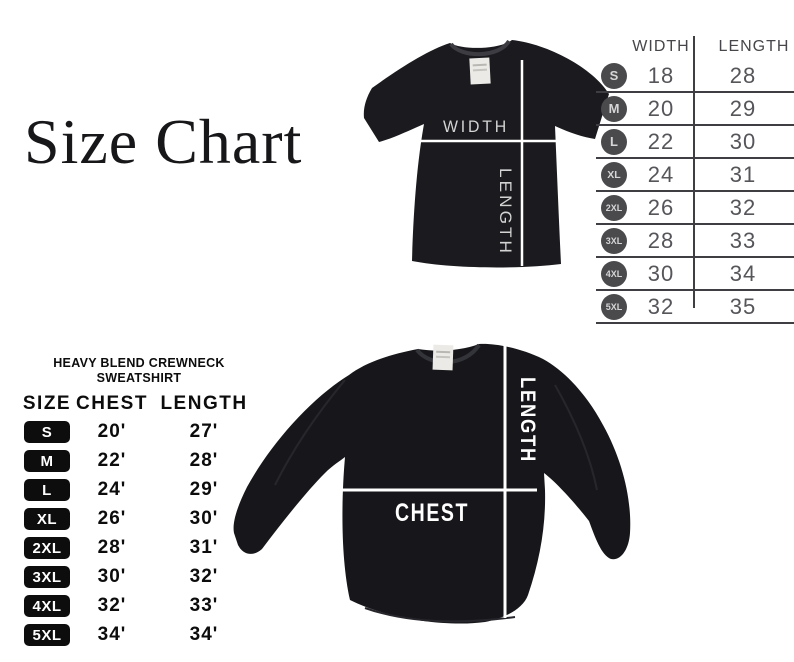  Describe the element at coordinates (47, 403) in the screenshot. I see `header-size: SIZE` at that location.